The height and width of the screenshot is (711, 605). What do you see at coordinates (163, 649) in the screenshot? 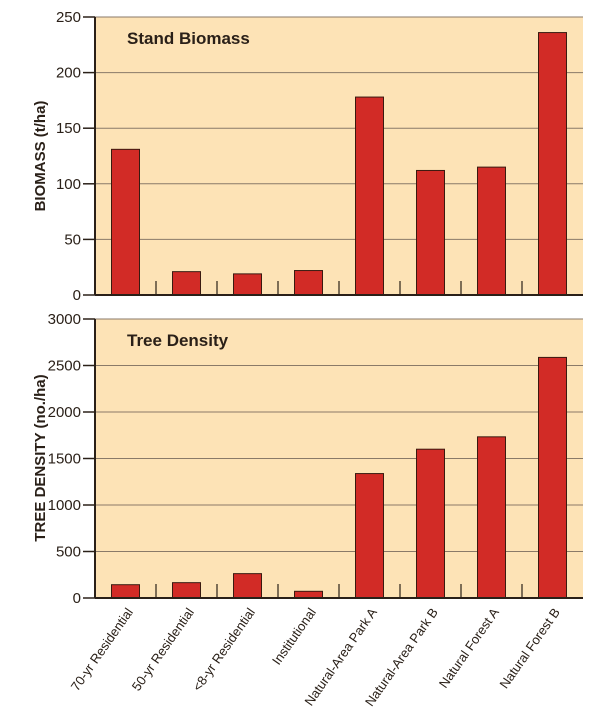
I see `category-label: 50-yr Residential` at bounding box center [163, 649].